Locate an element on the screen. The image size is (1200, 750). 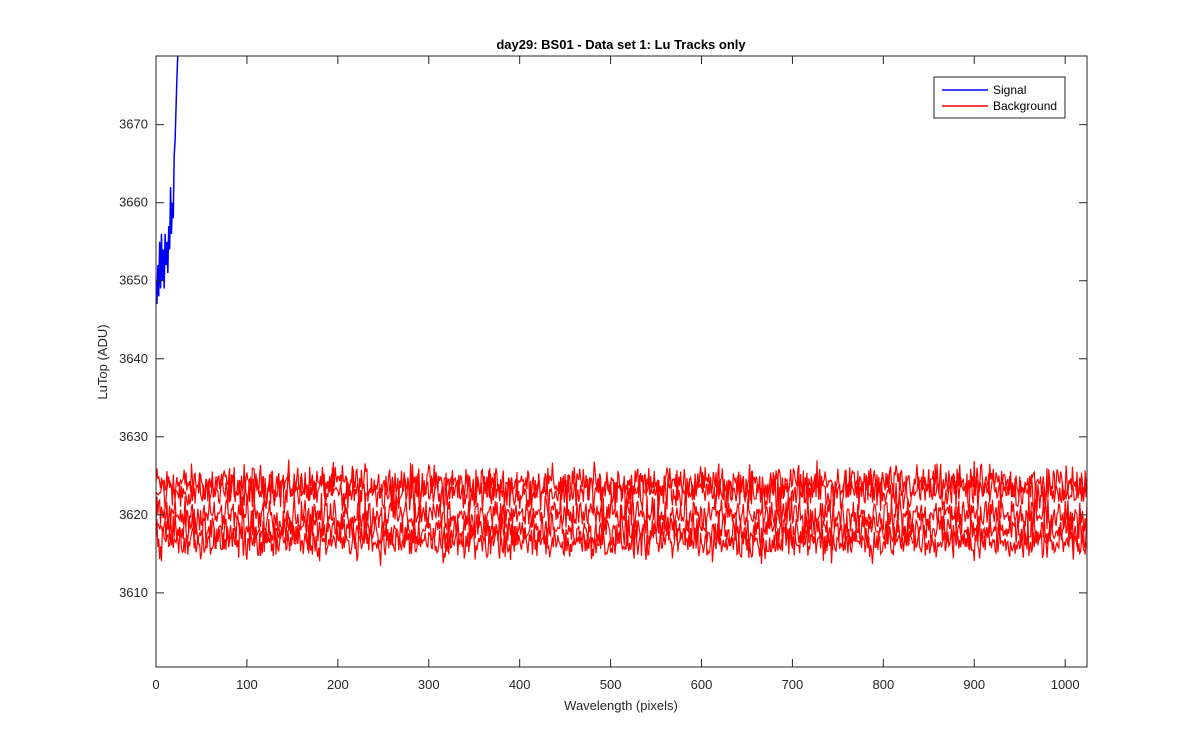
x-tick-label: 700 is located at coordinates (793, 684).